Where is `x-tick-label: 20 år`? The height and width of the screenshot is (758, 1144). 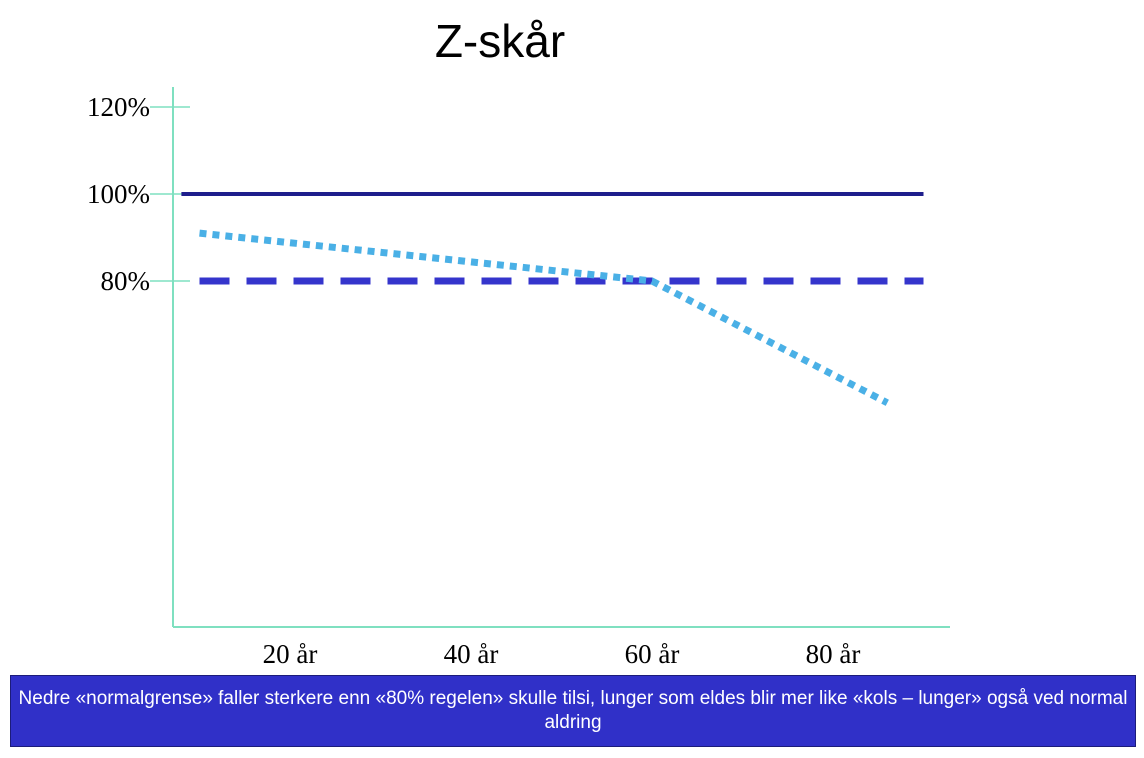
x-tick-label: 20 år is located at coordinates (290, 654).